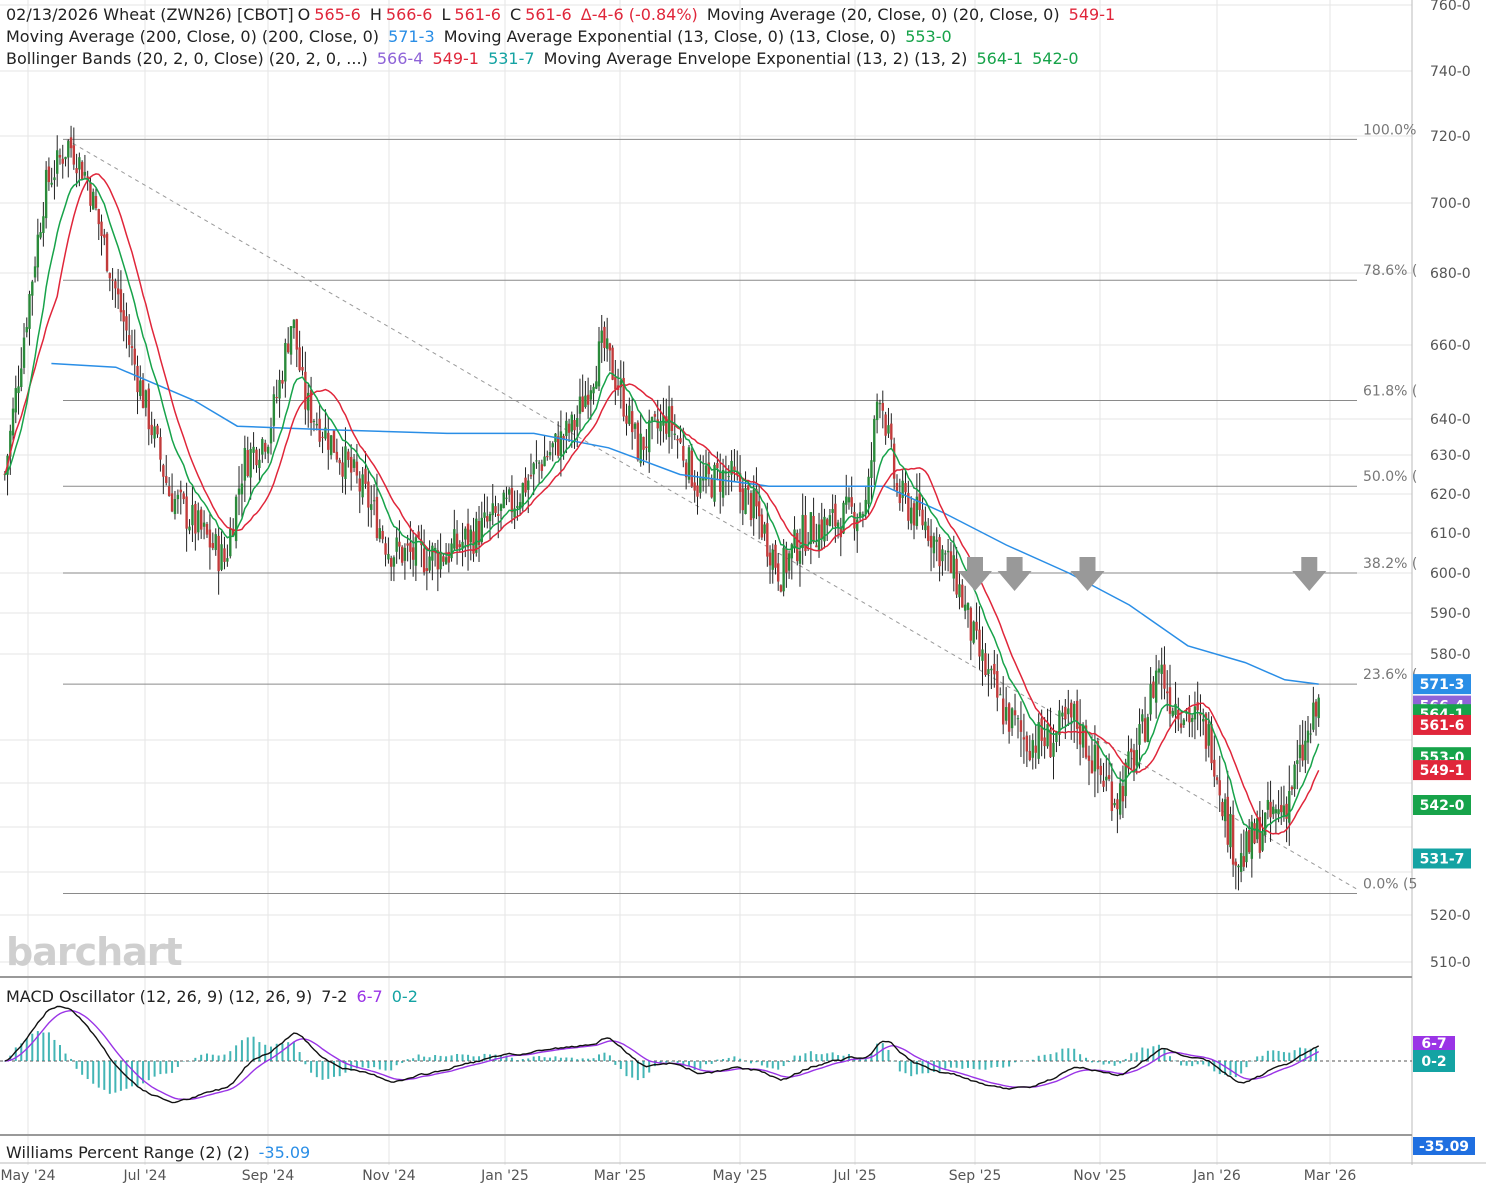  I want to click on x-tick-label: Jul '25, so click(854, 1176).